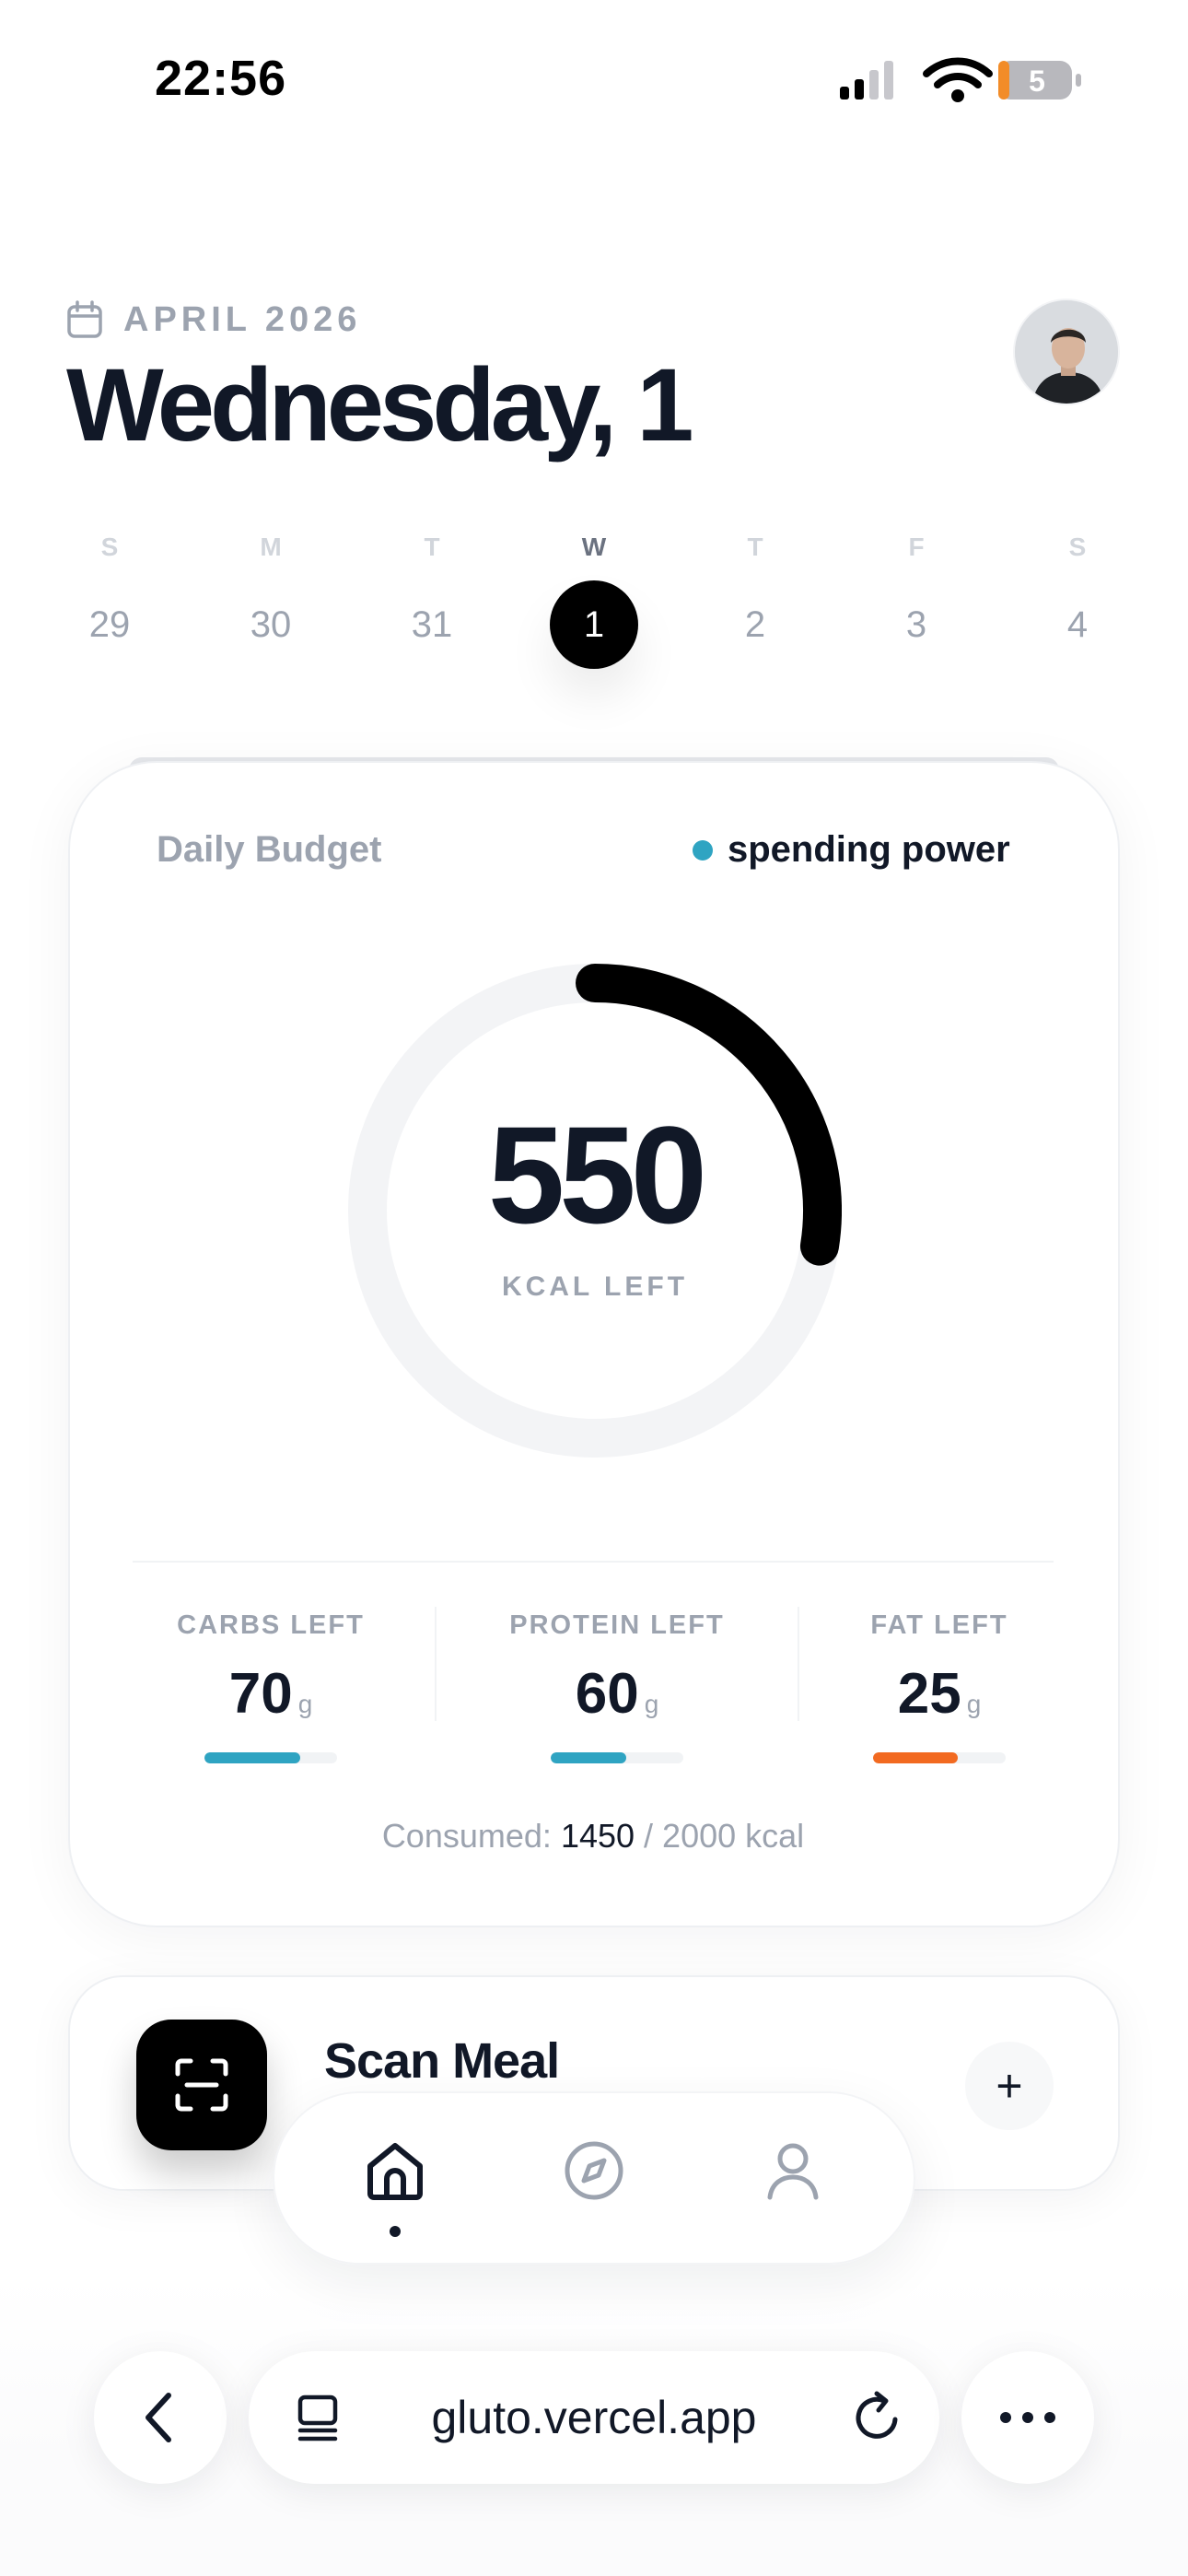 The width and height of the screenshot is (1188, 2576). I want to click on more-button, so click(1027, 2417).